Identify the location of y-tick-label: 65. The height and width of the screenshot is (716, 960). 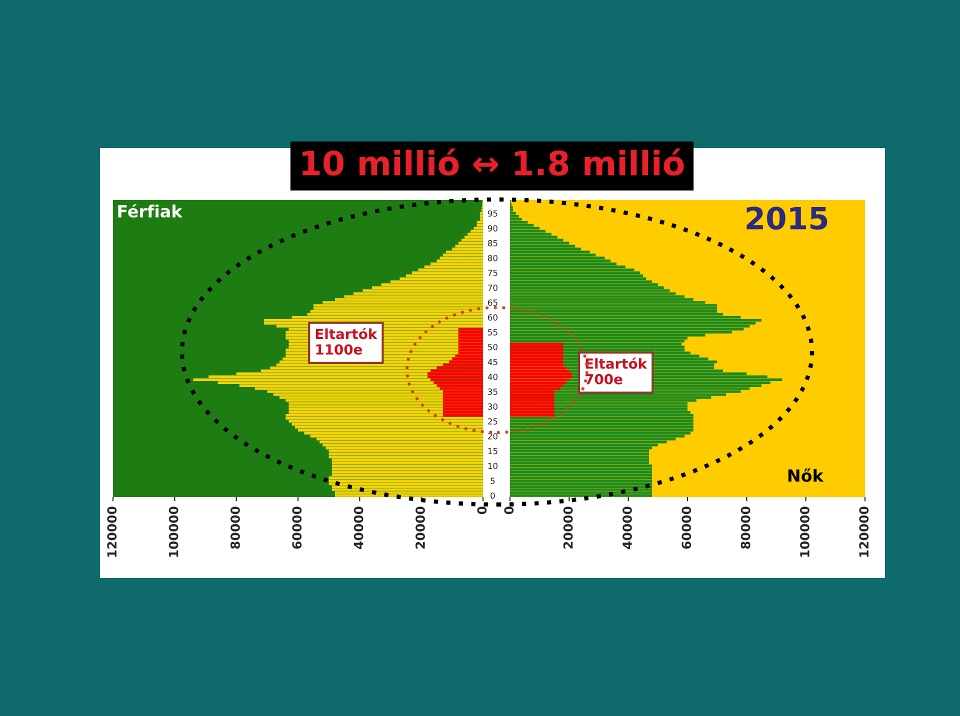
(493, 302).